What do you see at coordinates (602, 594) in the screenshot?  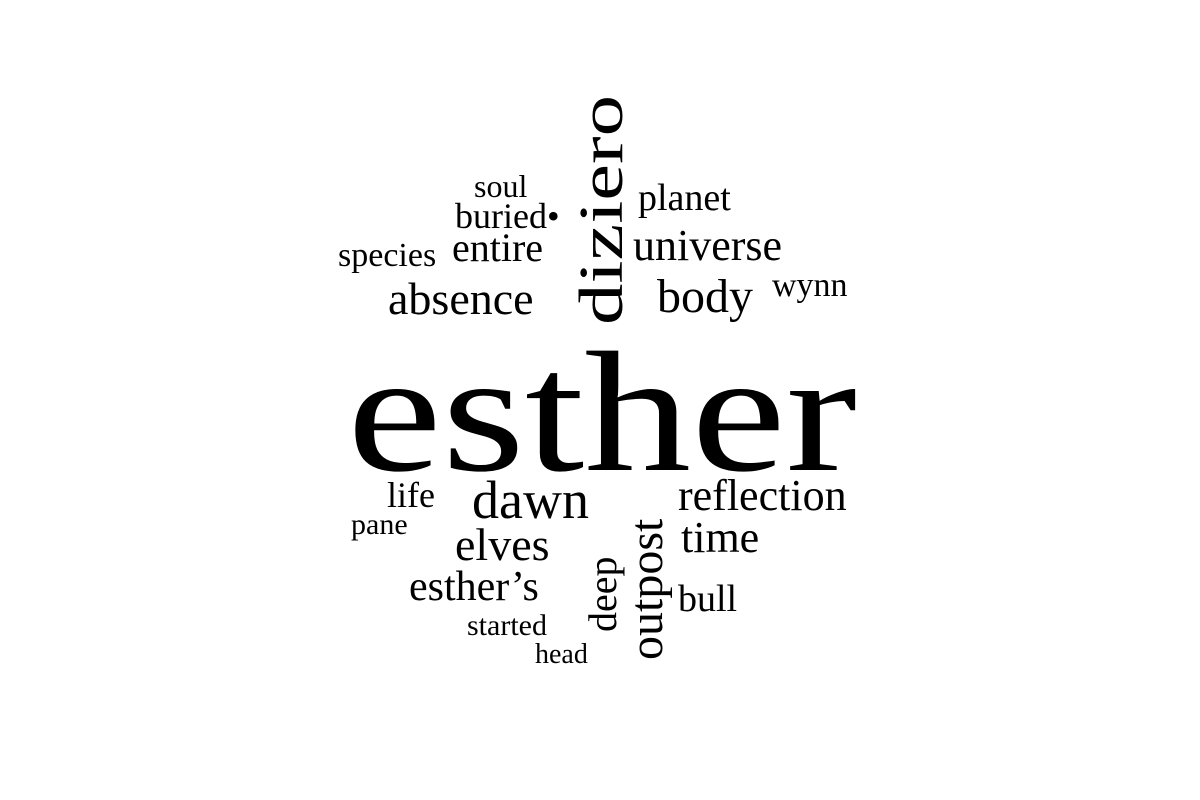 I see `word-deep: deep` at bounding box center [602, 594].